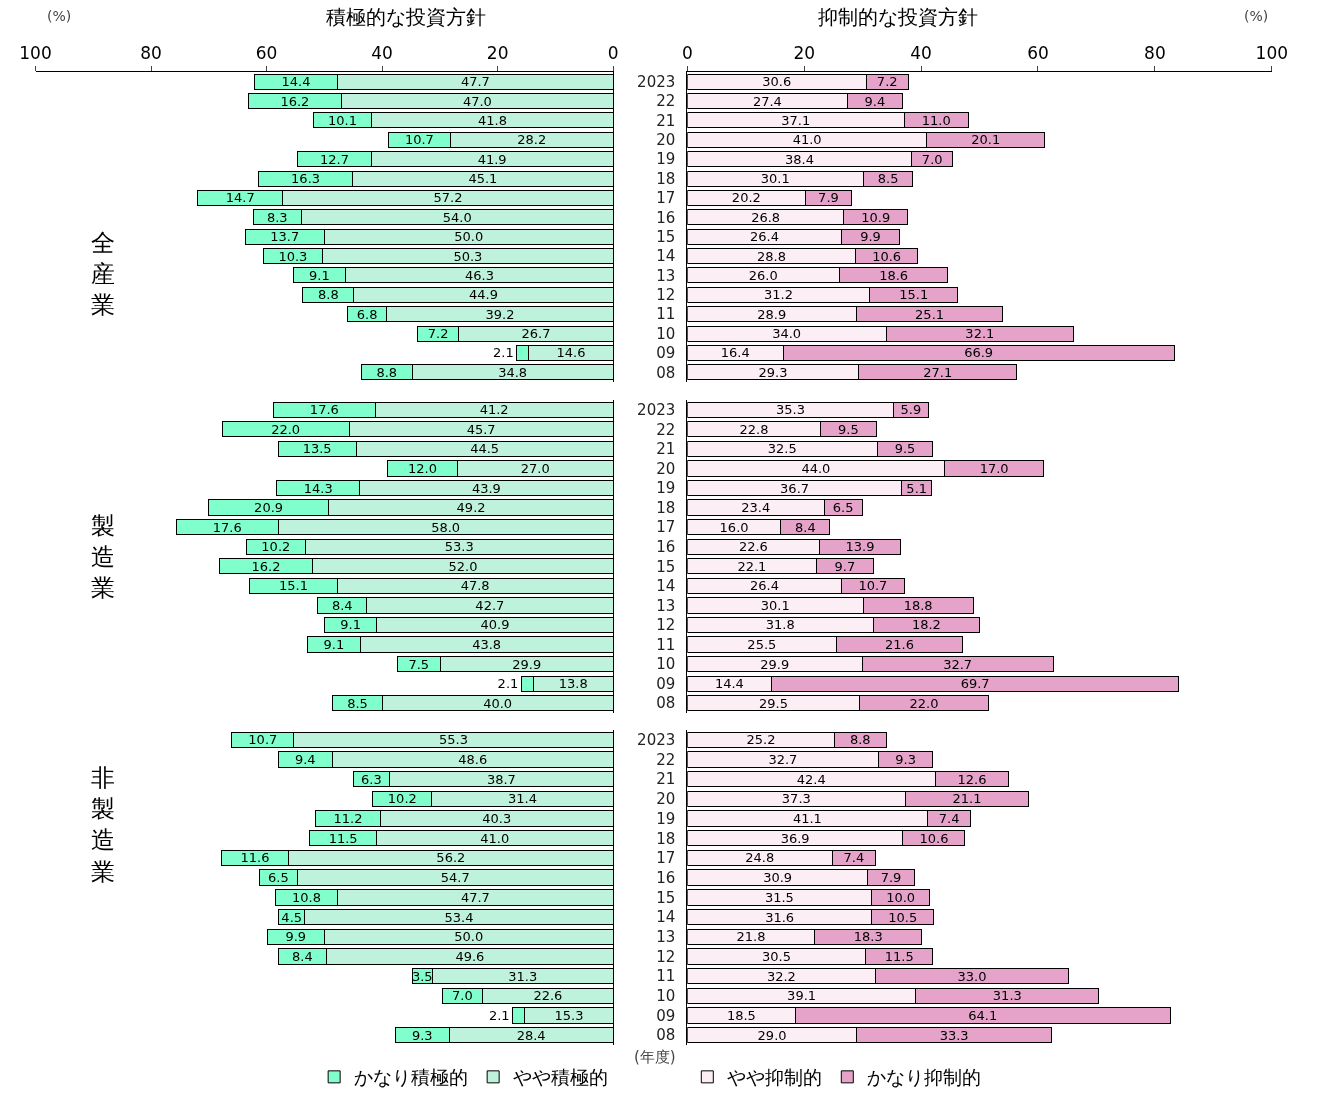  What do you see at coordinates (666, 449) in the screenshot?
I see `y-tick-label: 21` at bounding box center [666, 449].